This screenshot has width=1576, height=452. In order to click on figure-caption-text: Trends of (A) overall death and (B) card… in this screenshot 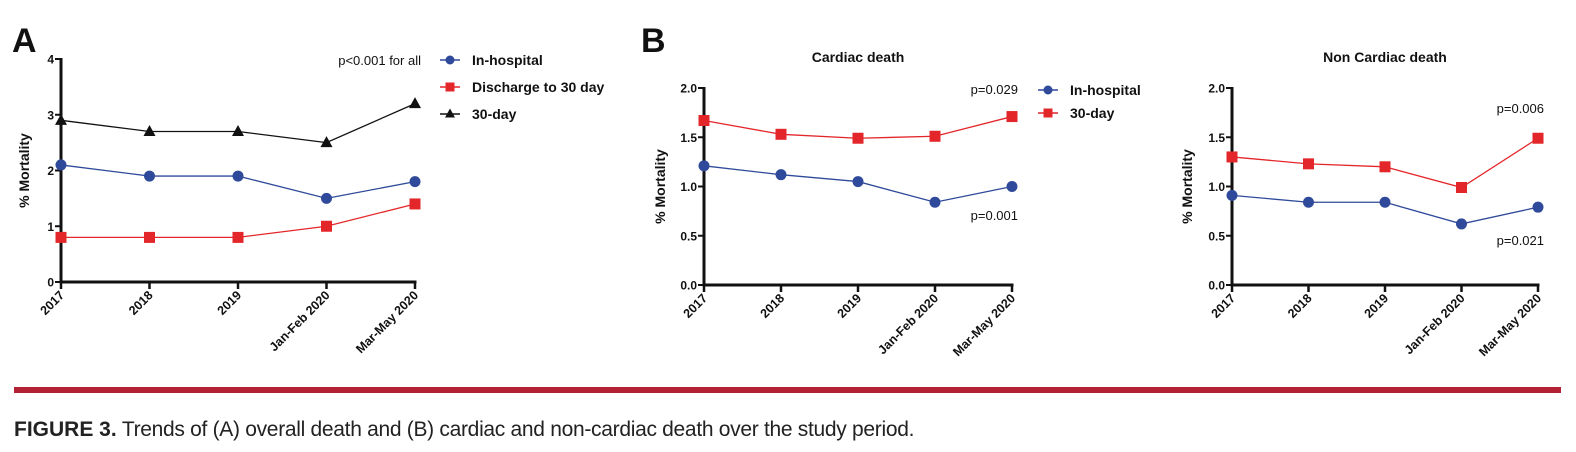, I will do `click(515, 429)`.